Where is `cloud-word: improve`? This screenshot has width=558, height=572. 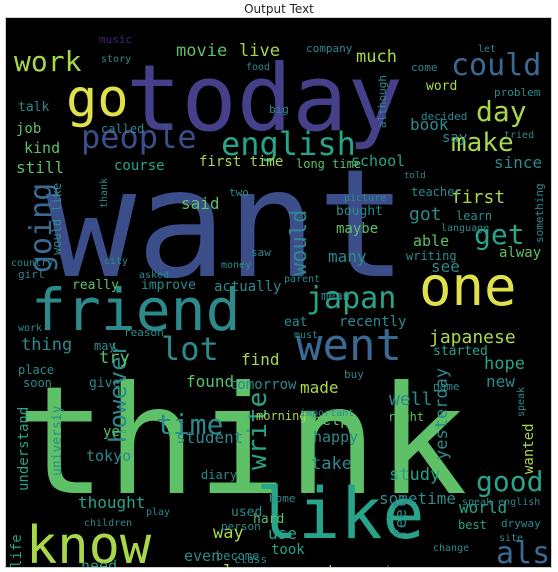 cloud-word: improve is located at coordinates (168, 285).